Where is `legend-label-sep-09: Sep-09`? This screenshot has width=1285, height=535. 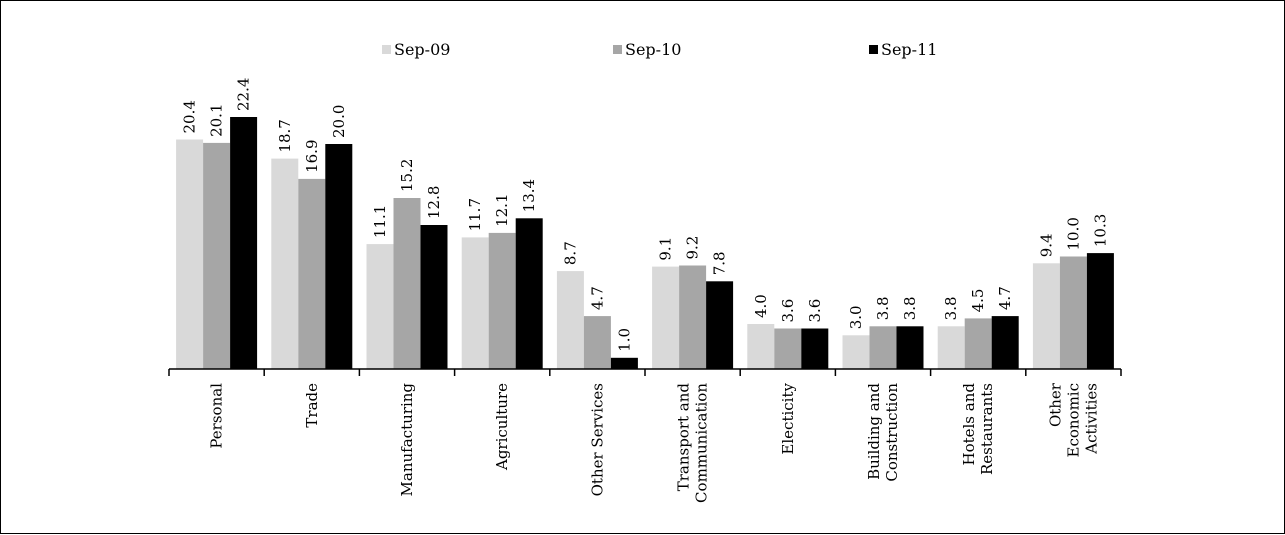
legend-label-sep-09: Sep-09 is located at coordinates (422, 49).